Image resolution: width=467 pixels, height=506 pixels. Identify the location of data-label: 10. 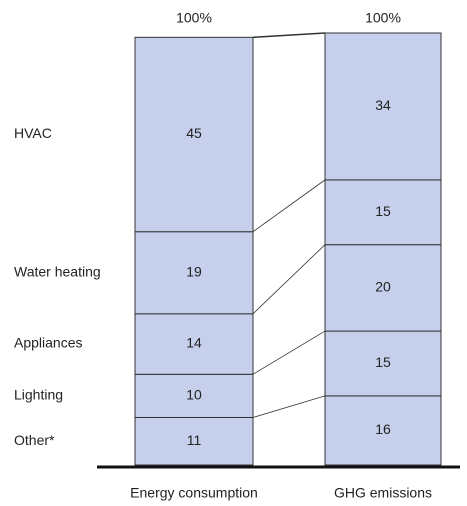
(194, 395).